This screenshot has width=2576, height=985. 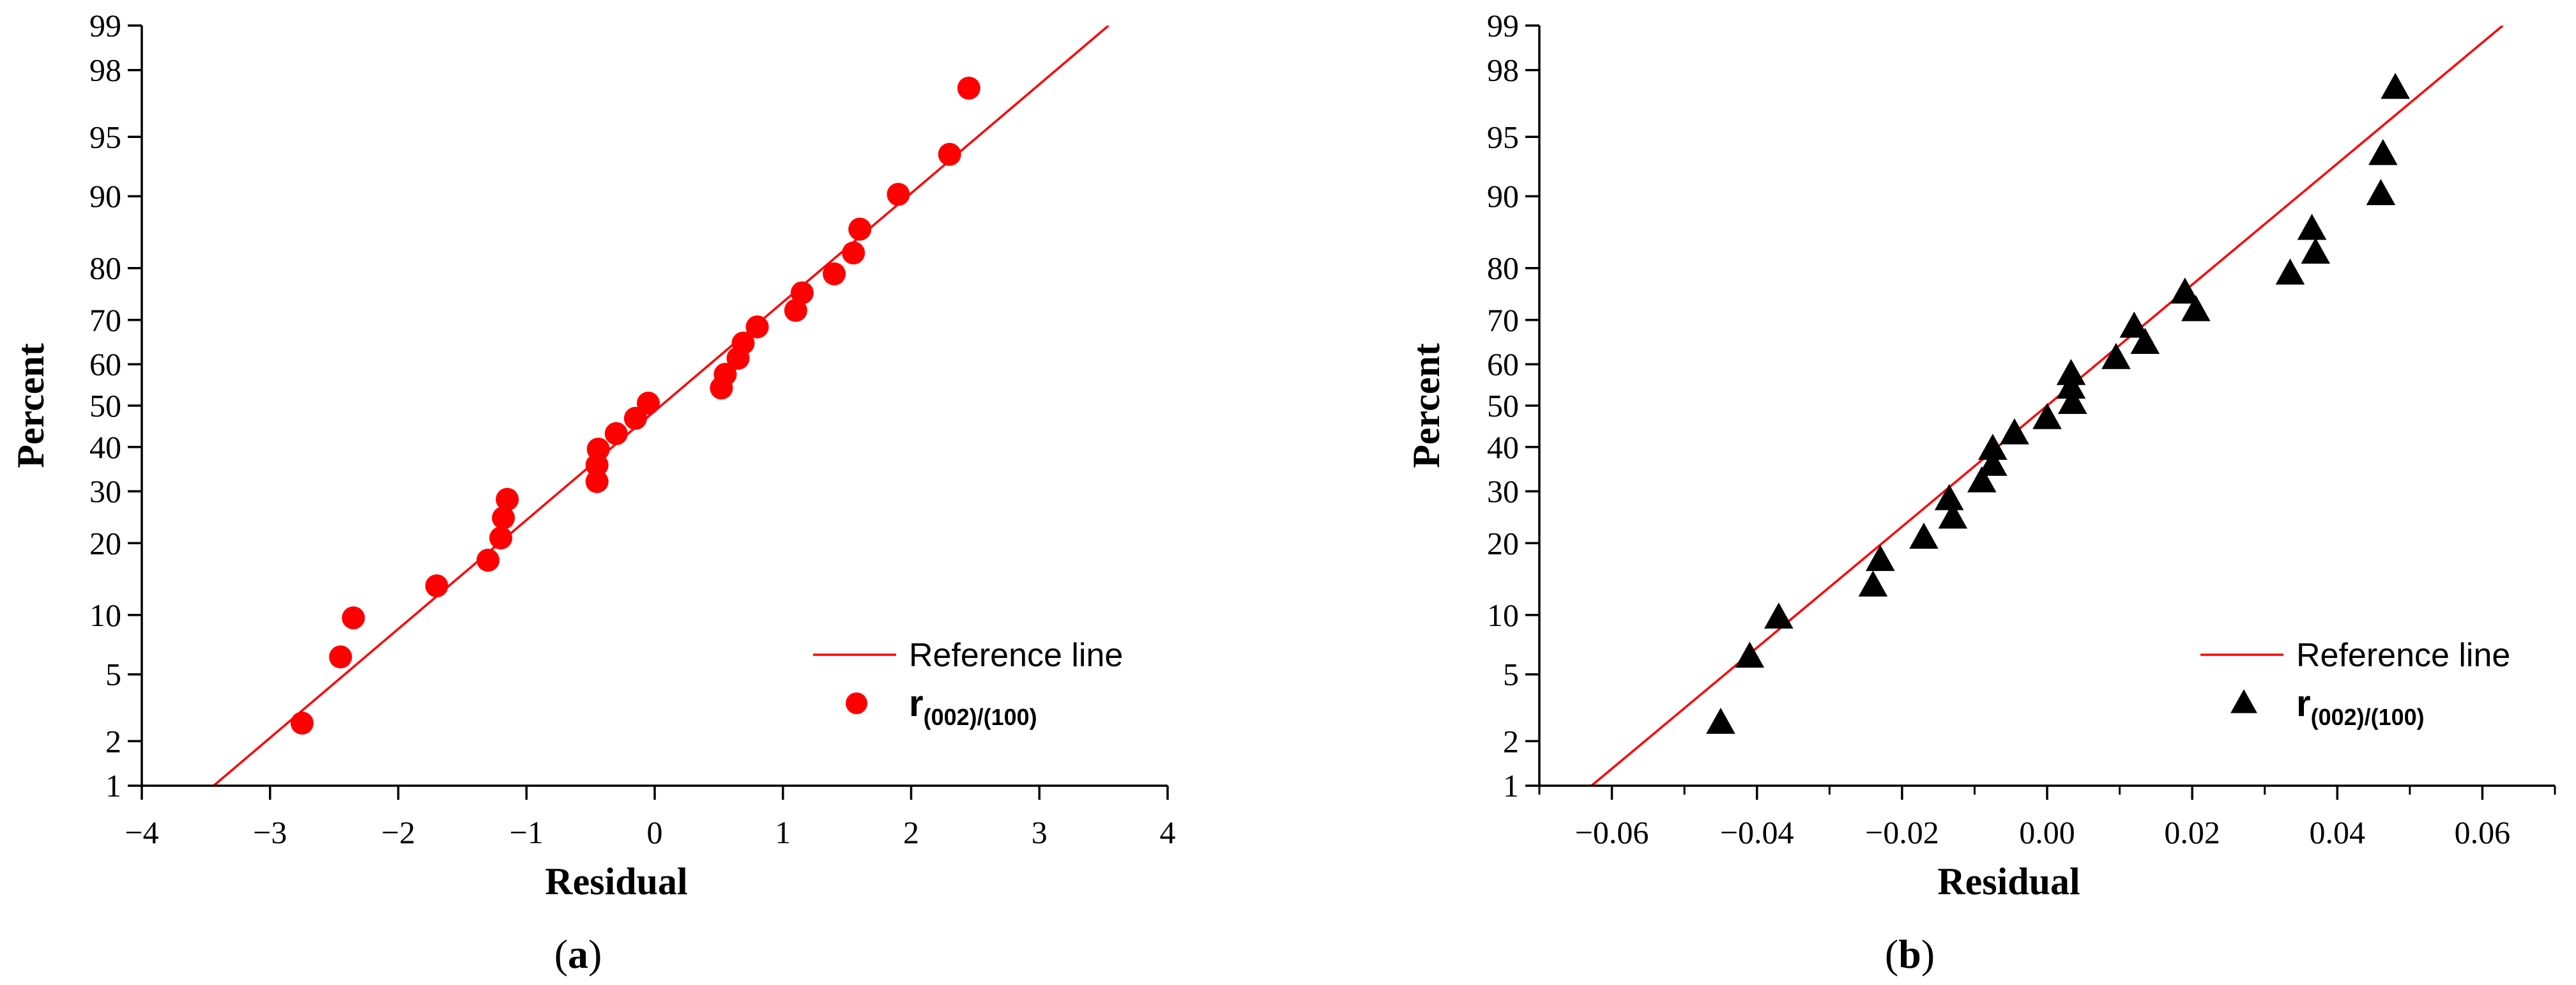 I want to click on y-tick-label: 1, so click(x=113, y=786).